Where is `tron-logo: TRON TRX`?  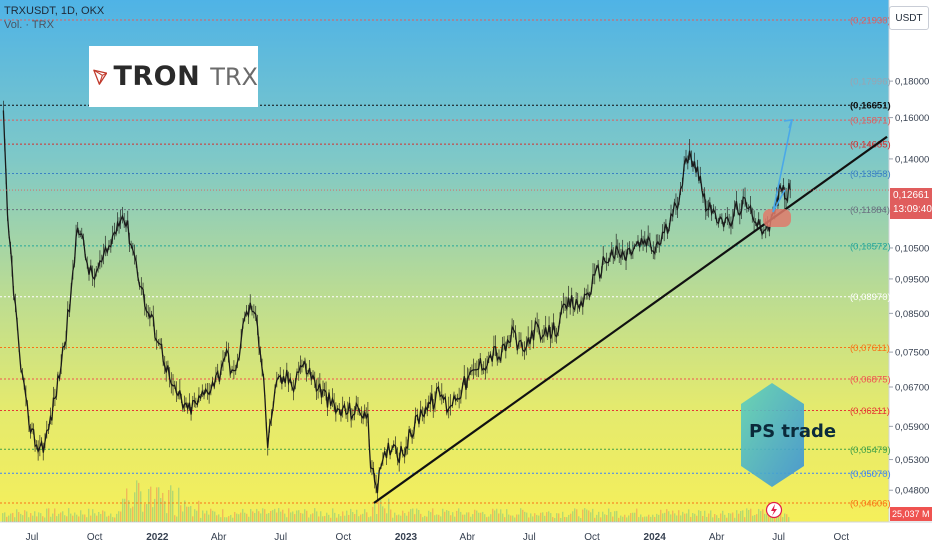 tron-logo: TRON TRX is located at coordinates (173, 76).